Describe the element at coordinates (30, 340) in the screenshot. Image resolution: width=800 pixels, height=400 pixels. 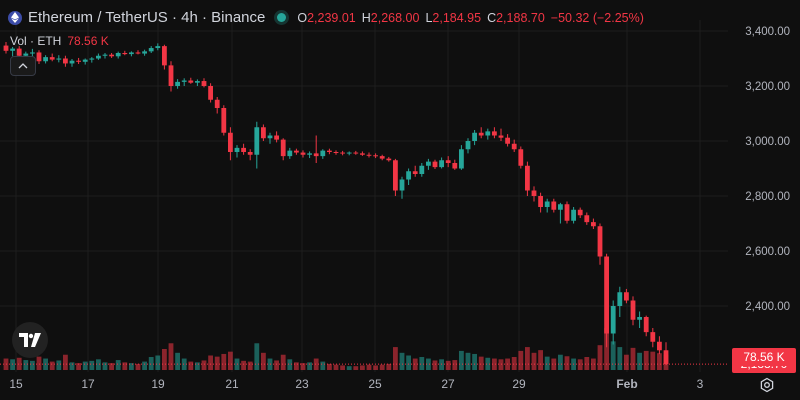
I see `tradingview-logo` at that location.